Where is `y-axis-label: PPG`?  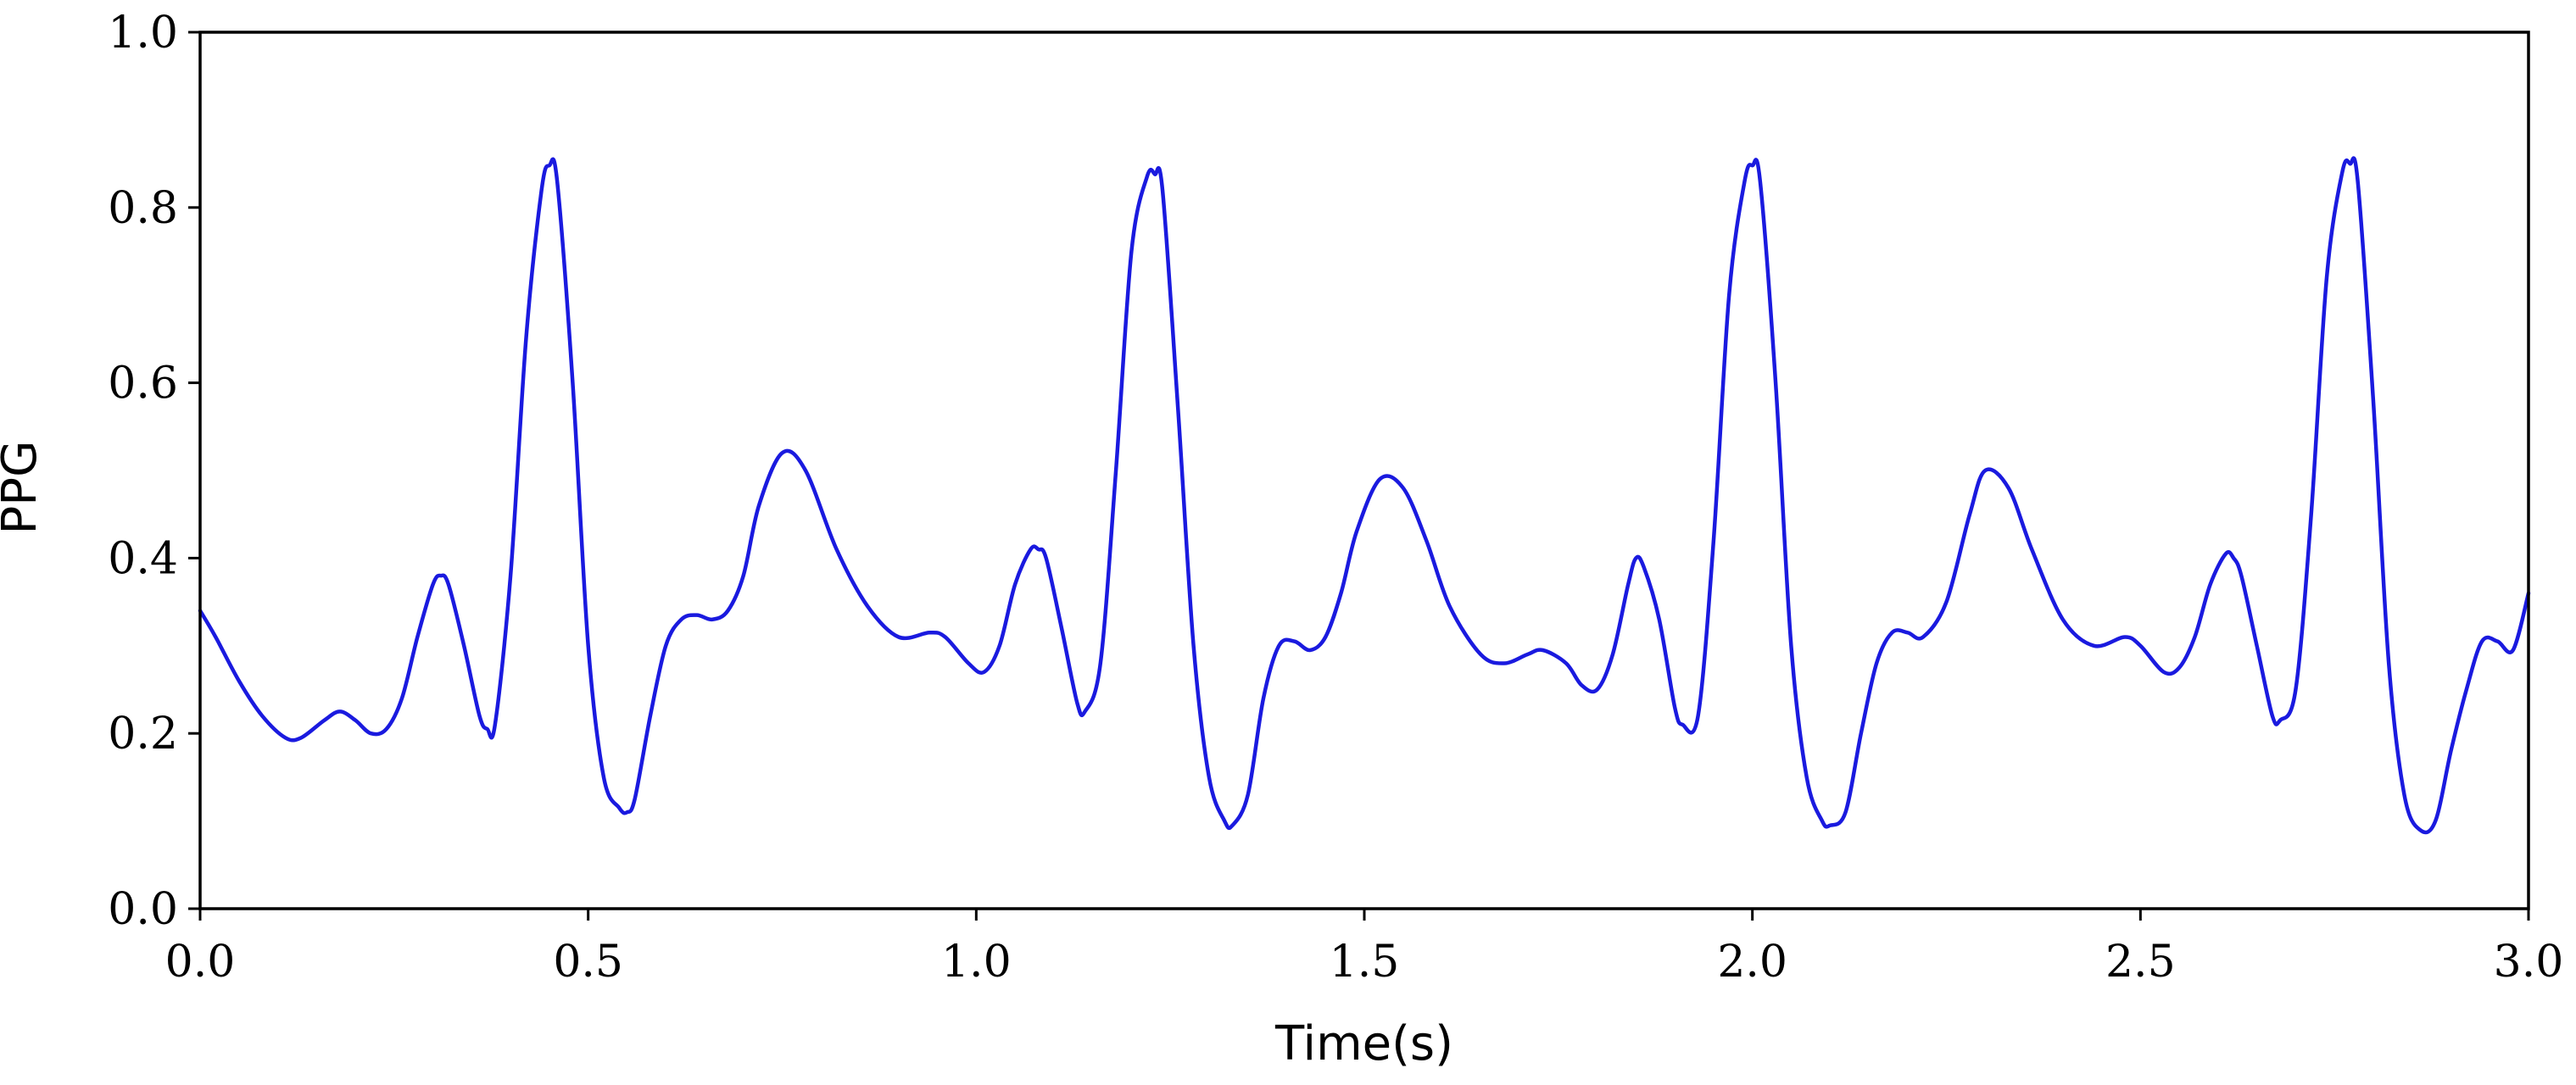 y-axis-label: PPG is located at coordinates (23, 488).